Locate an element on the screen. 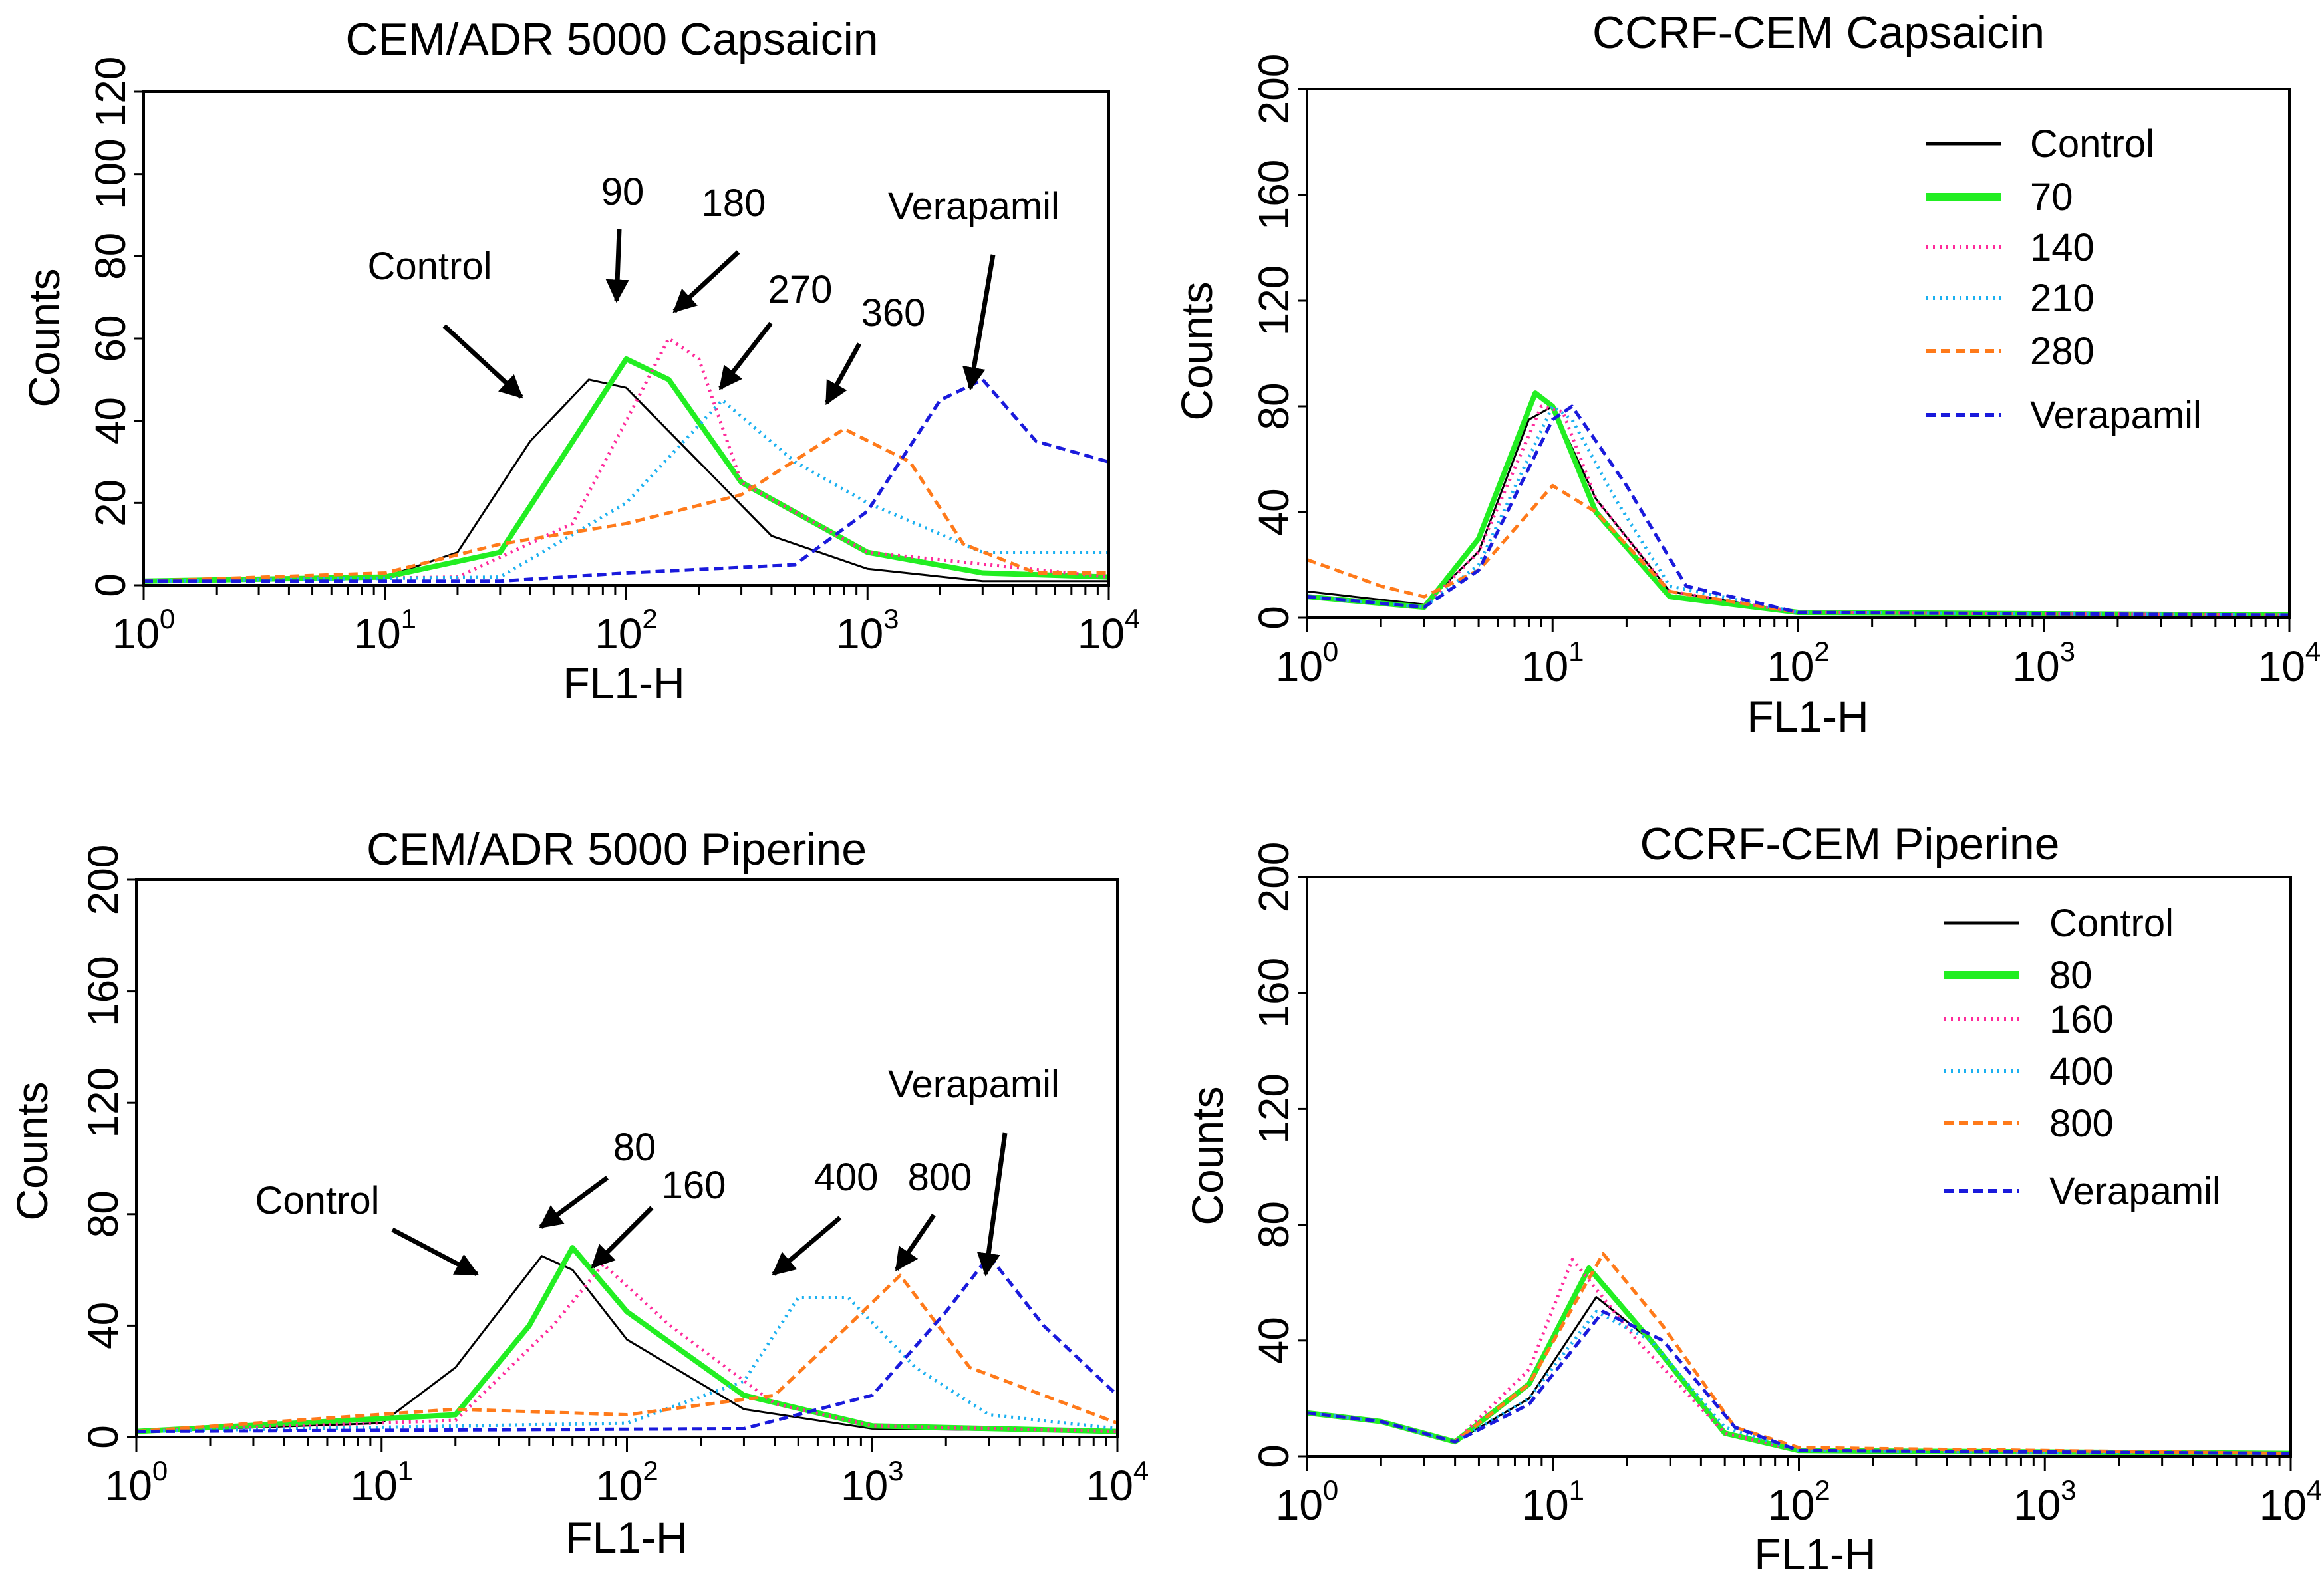 The image size is (2324, 1596). legend-label: 80 is located at coordinates (2071, 975).